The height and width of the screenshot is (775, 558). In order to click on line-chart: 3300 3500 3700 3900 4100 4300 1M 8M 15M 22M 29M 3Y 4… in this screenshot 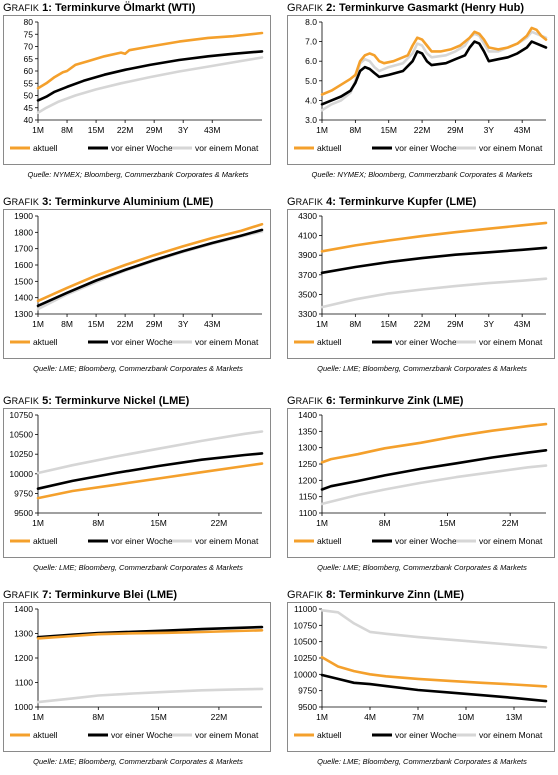, I will do `click(421, 279)`.